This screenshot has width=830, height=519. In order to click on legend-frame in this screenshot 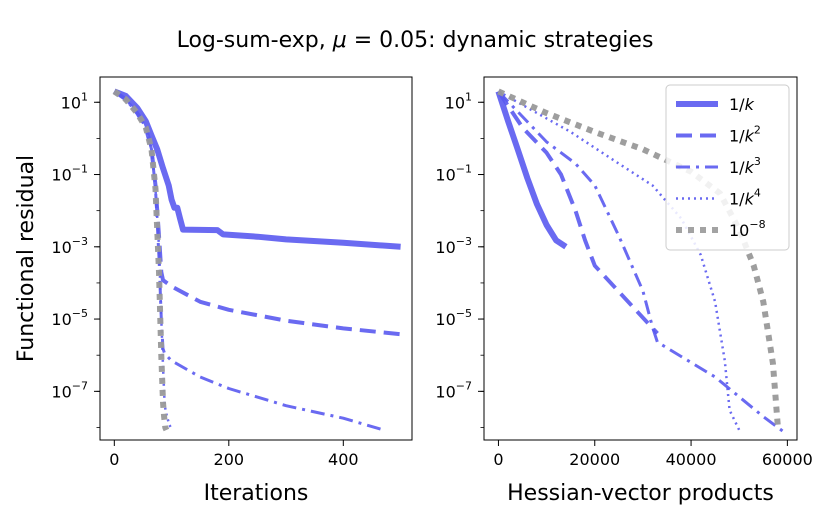, I will do `click(727, 167)`.